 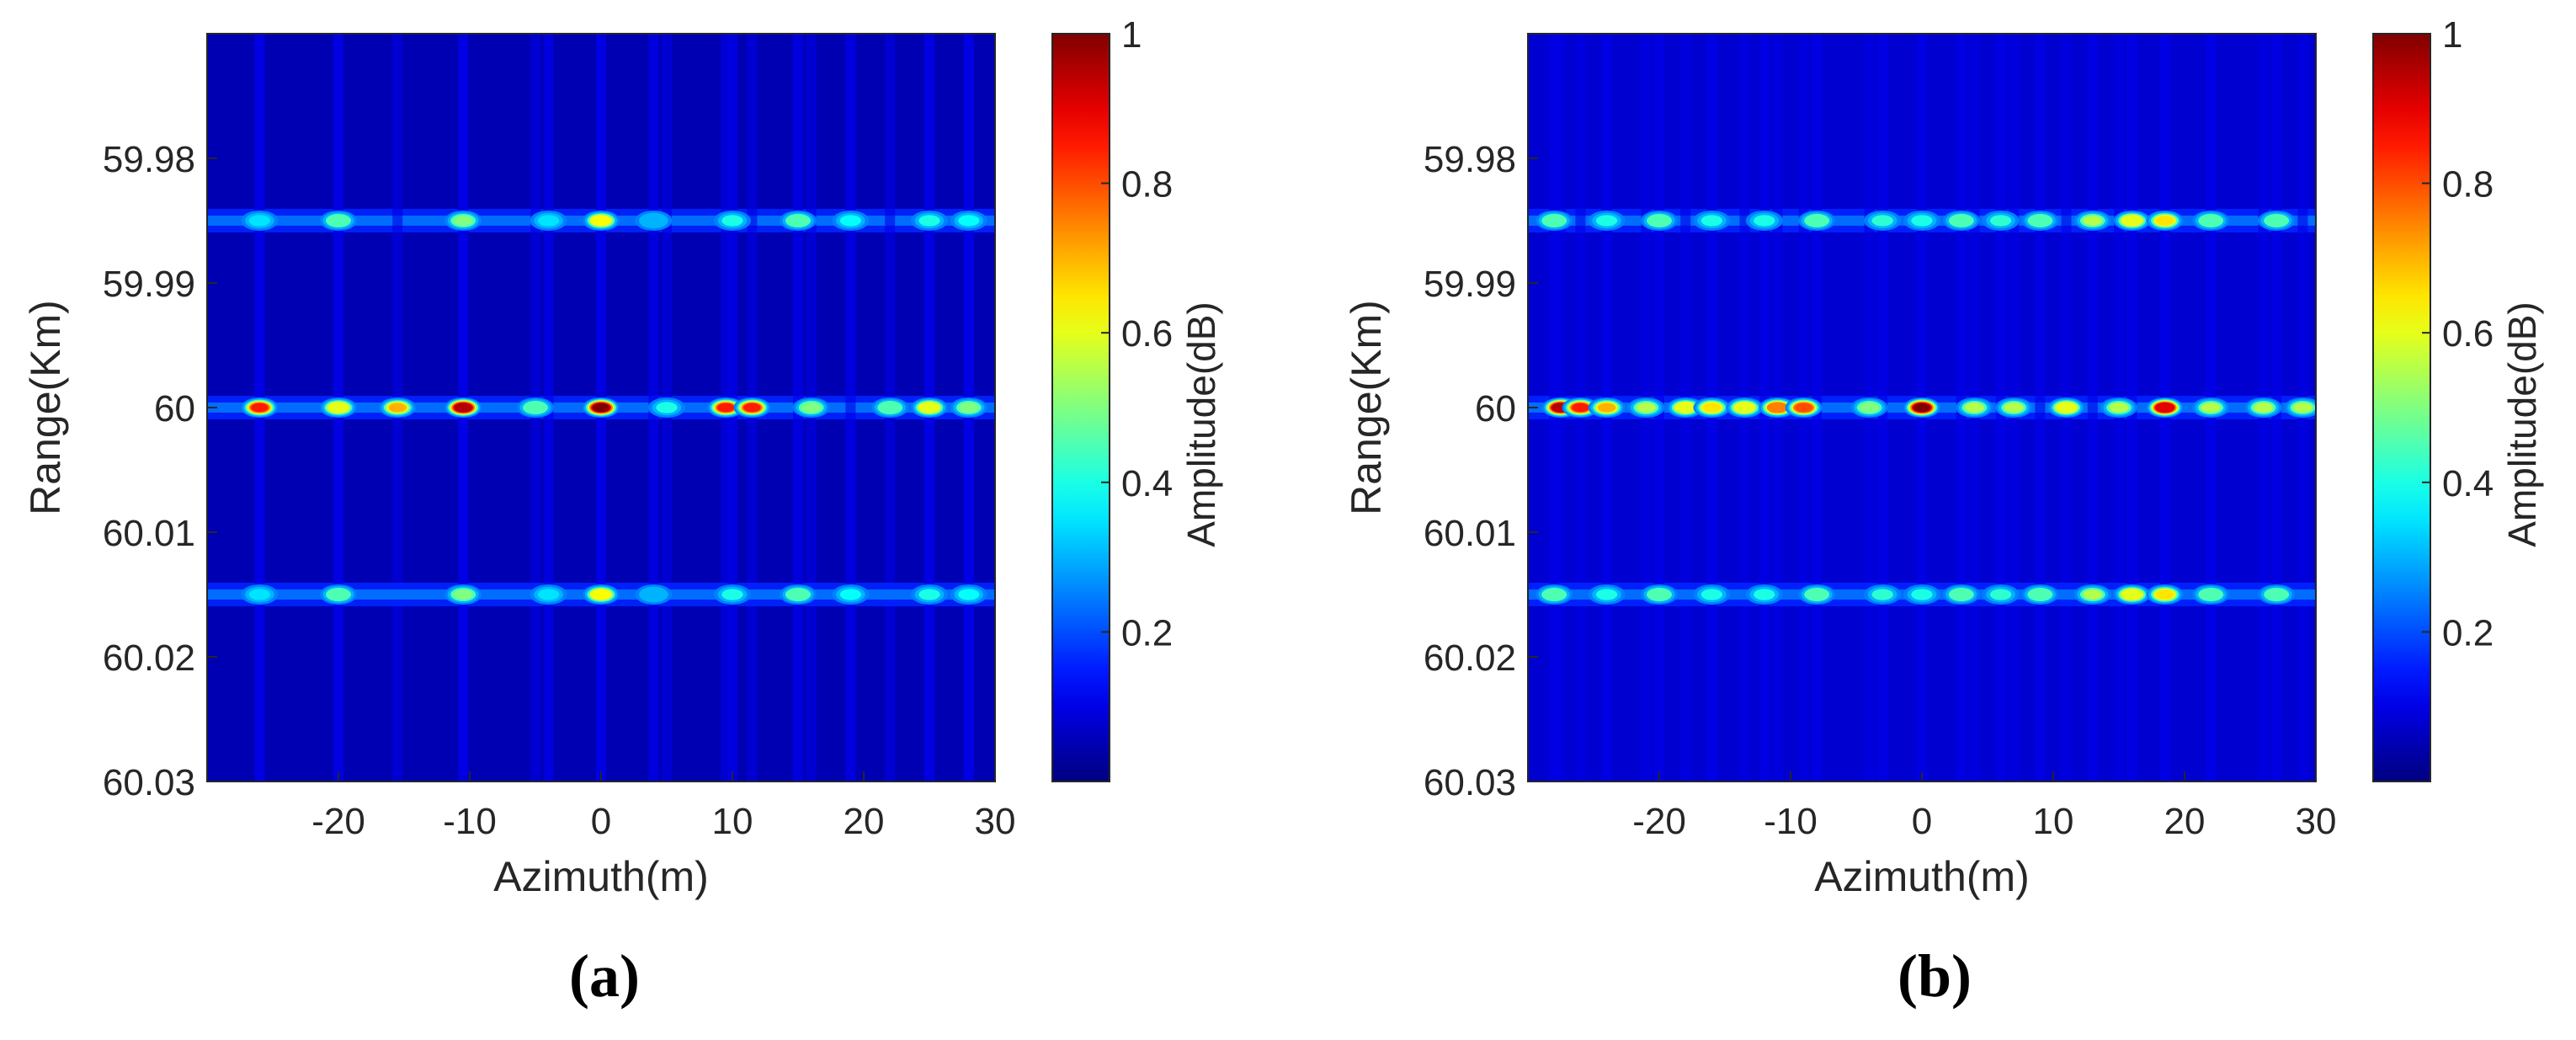 I want to click on colorbar-tick-label: 0.2, so click(x=1147, y=632).